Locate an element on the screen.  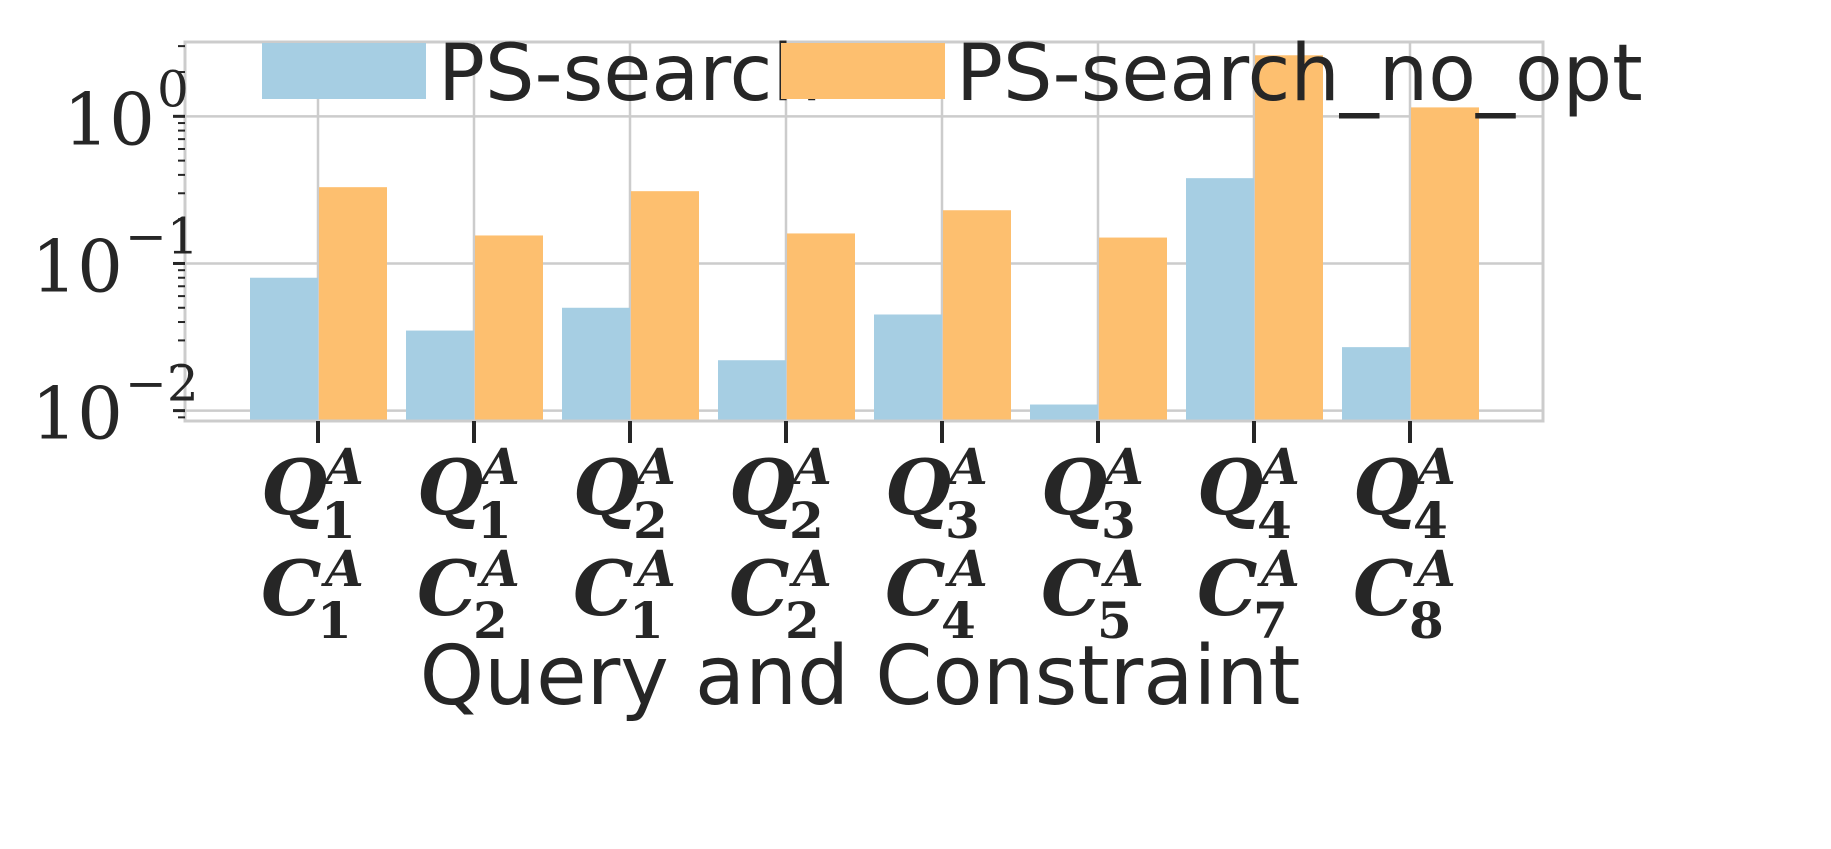
constraint-subscript: 4 is located at coordinates (958, 620).